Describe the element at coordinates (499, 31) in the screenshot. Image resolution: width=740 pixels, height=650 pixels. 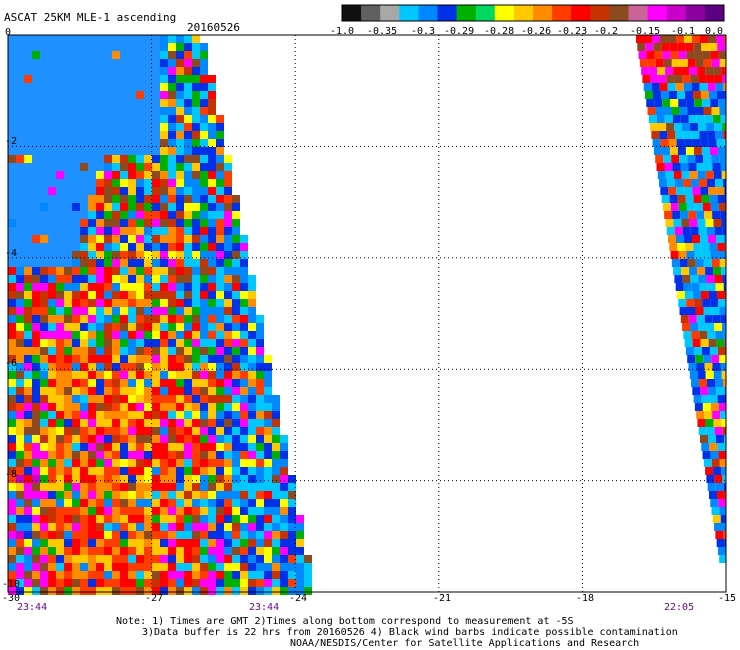
I see `colorbar-tick-label: -0.28` at that location.